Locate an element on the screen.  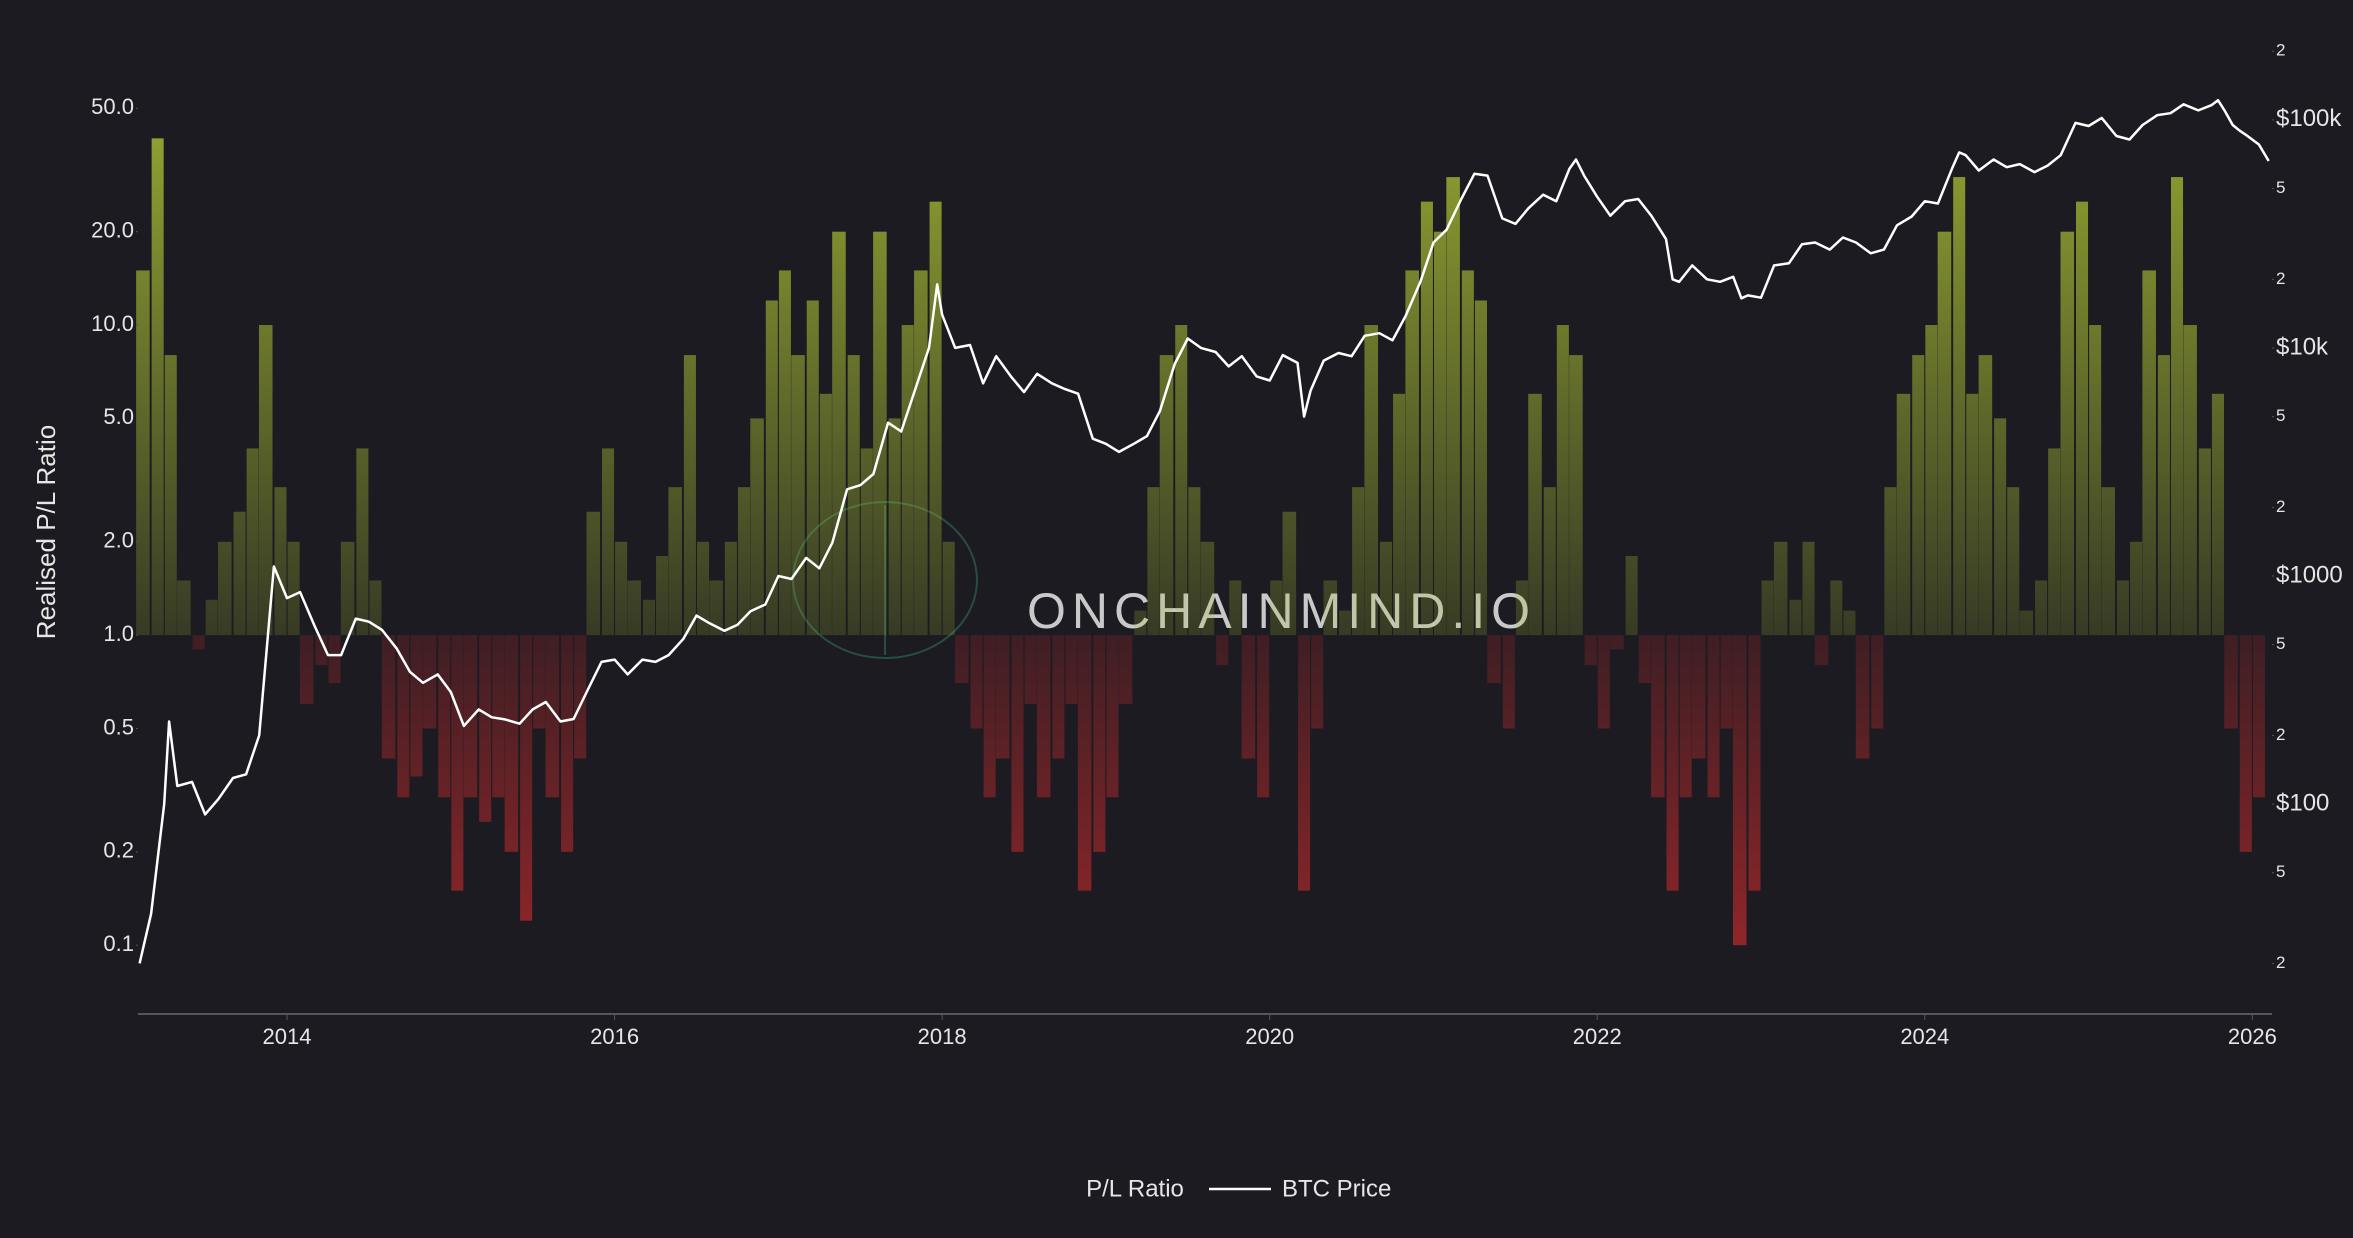
y2-tick-label: $100 is located at coordinates (2302, 802).